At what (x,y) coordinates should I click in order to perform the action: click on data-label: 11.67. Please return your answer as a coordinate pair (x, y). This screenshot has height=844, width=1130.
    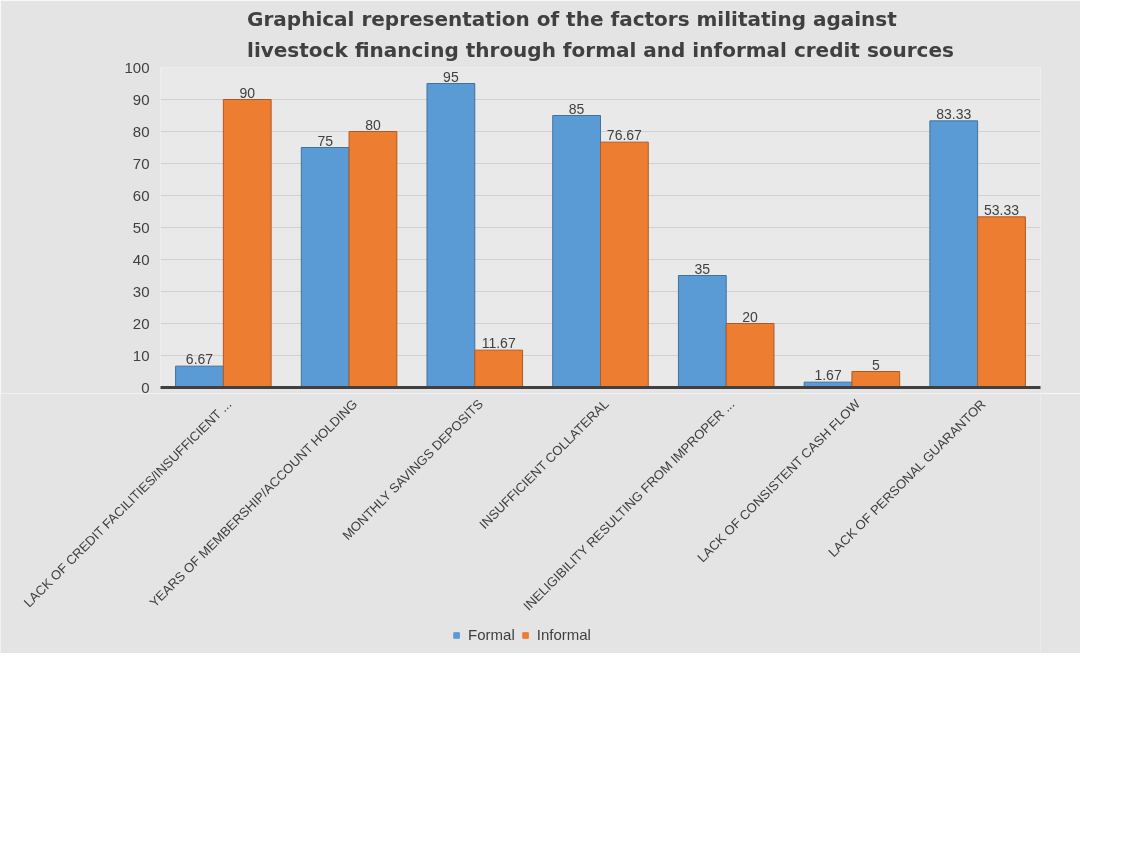
    Looking at the image, I should click on (498, 343).